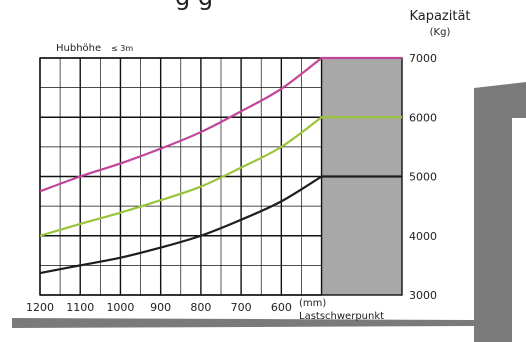 This screenshot has width=526, height=342. What do you see at coordinates (439, 16) in the screenshot?
I see `capacity-label: Kapazität` at bounding box center [439, 16].